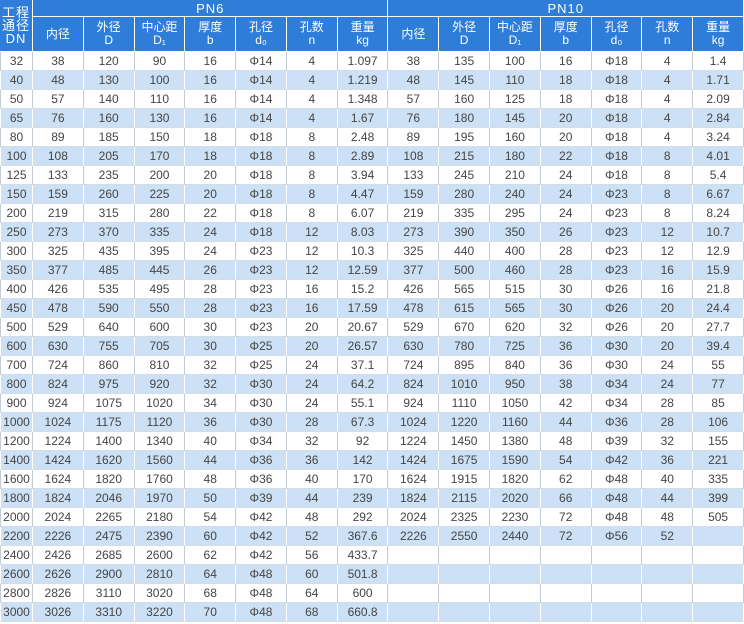 The width and height of the screenshot is (744, 624). What do you see at coordinates (414, 460) in the screenshot?
I see `value-cell: 1424` at bounding box center [414, 460].